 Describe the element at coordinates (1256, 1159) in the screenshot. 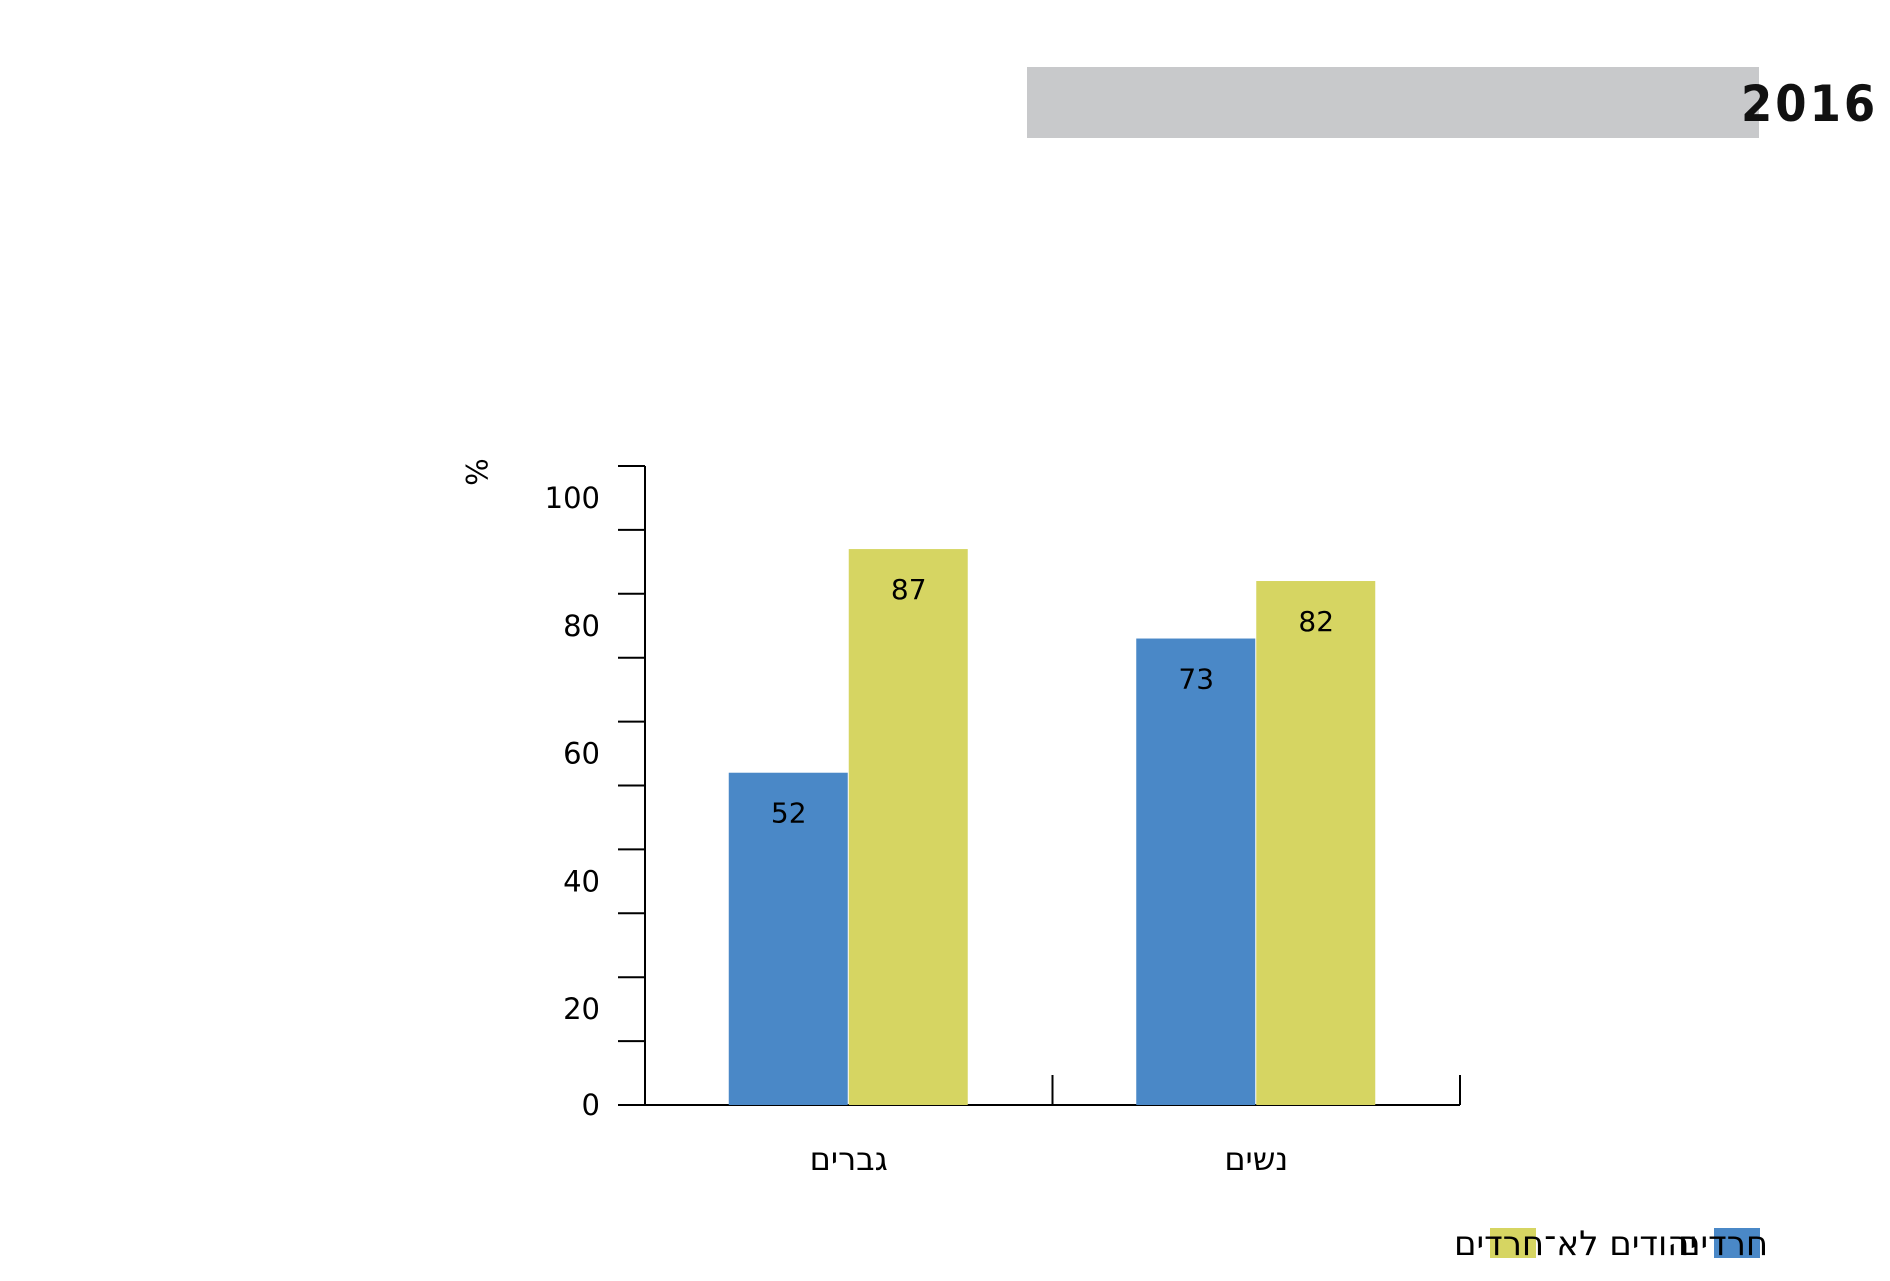

I see `x-category-label: נשים` at that location.